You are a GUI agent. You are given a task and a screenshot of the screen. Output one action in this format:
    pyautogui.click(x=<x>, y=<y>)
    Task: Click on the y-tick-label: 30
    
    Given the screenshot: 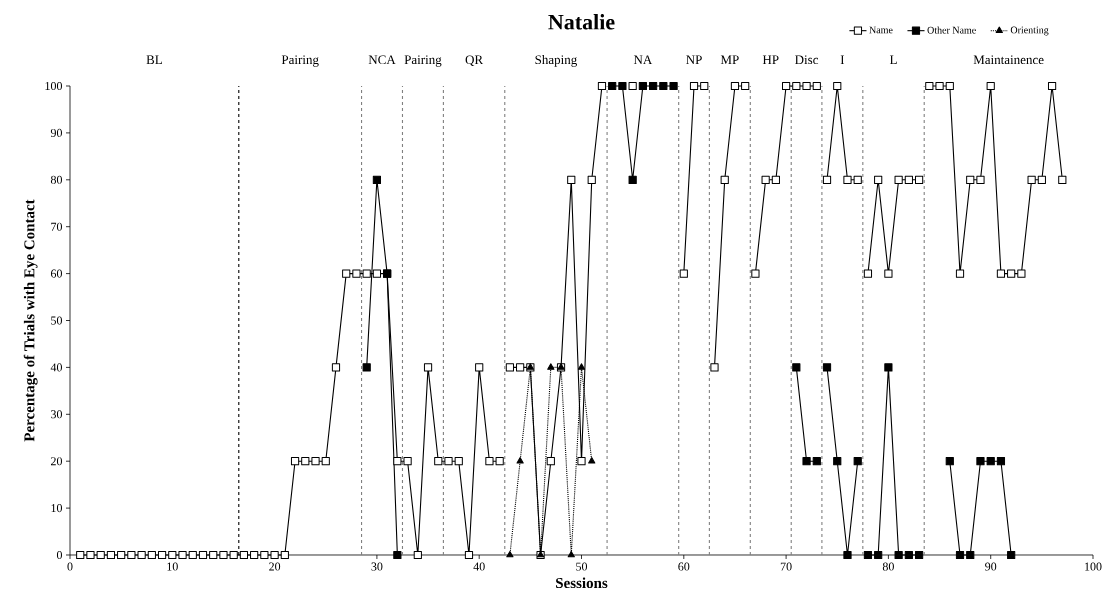 What is the action you would take?
    pyautogui.click(x=56, y=414)
    